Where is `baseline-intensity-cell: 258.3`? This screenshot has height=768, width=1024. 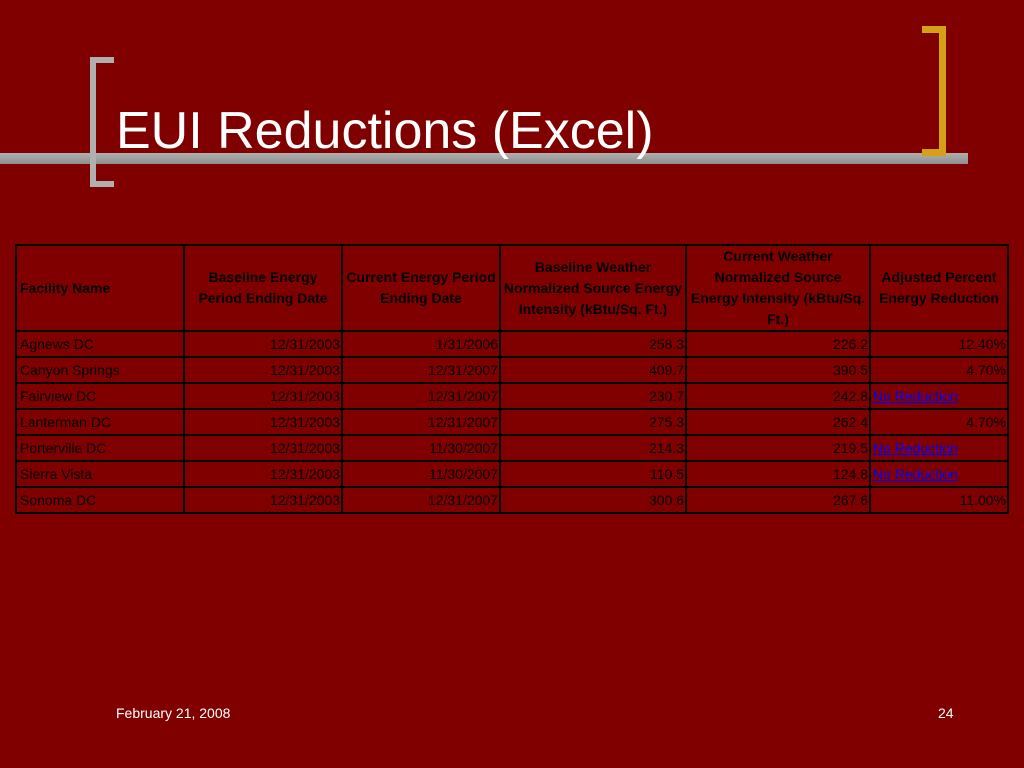
baseline-intensity-cell: 258.3 is located at coordinates (593, 344).